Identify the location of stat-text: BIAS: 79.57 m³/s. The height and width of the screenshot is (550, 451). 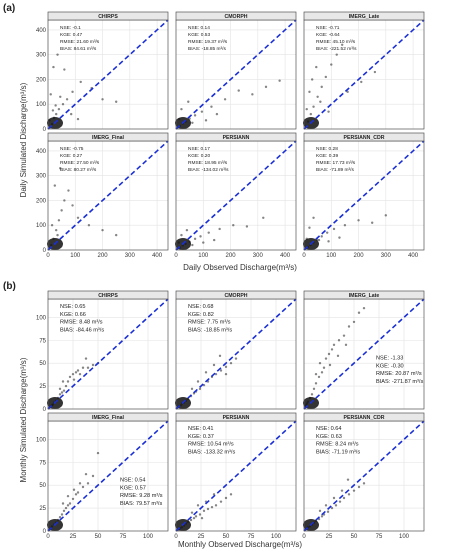
(141, 504).